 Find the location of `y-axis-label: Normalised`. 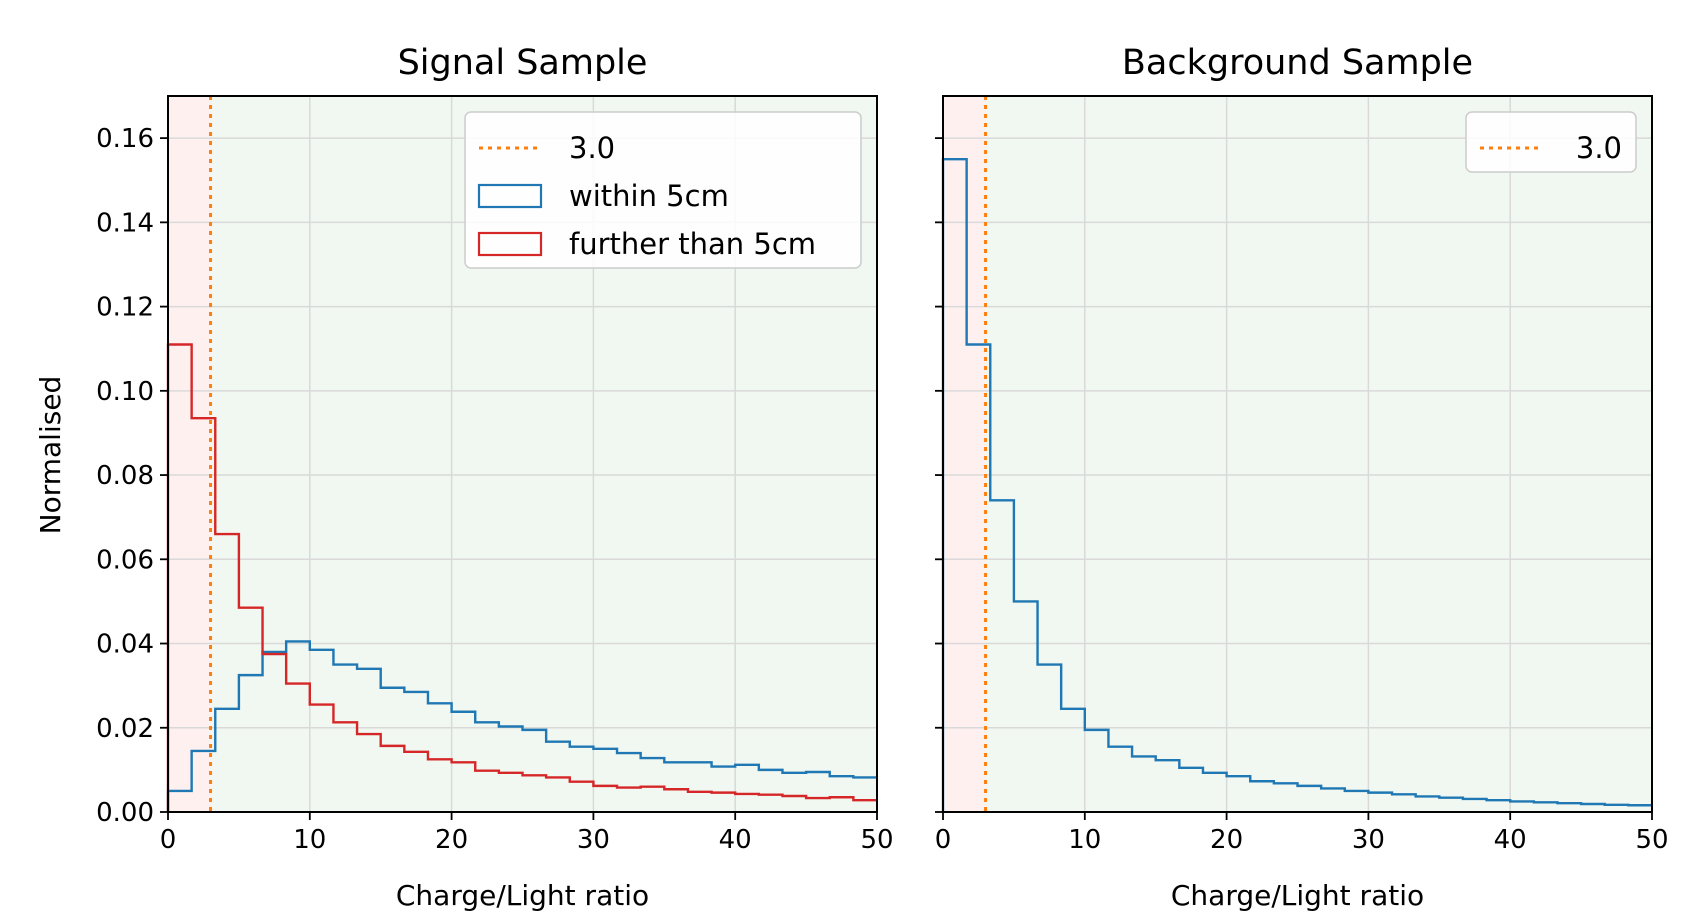

y-axis-label: Normalised is located at coordinates (50, 455).